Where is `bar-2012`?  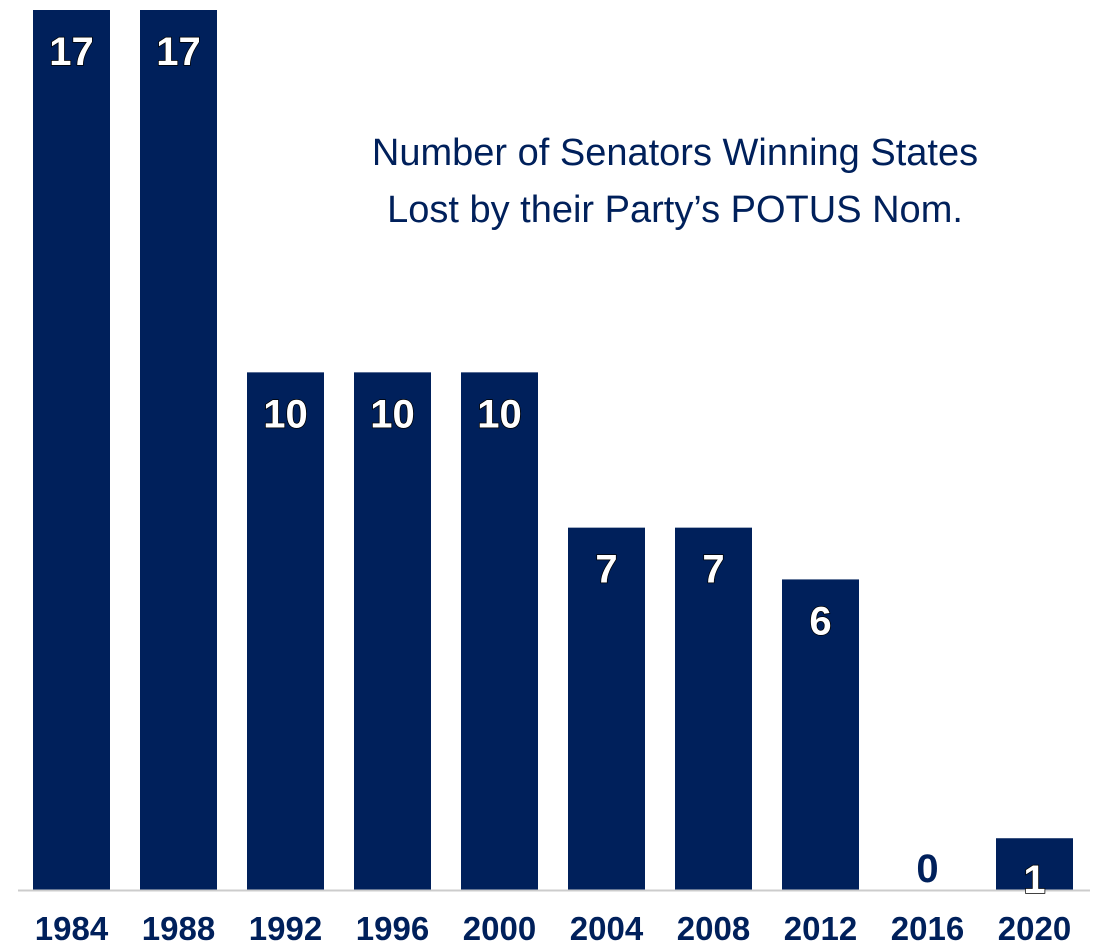 bar-2012 is located at coordinates (820, 734).